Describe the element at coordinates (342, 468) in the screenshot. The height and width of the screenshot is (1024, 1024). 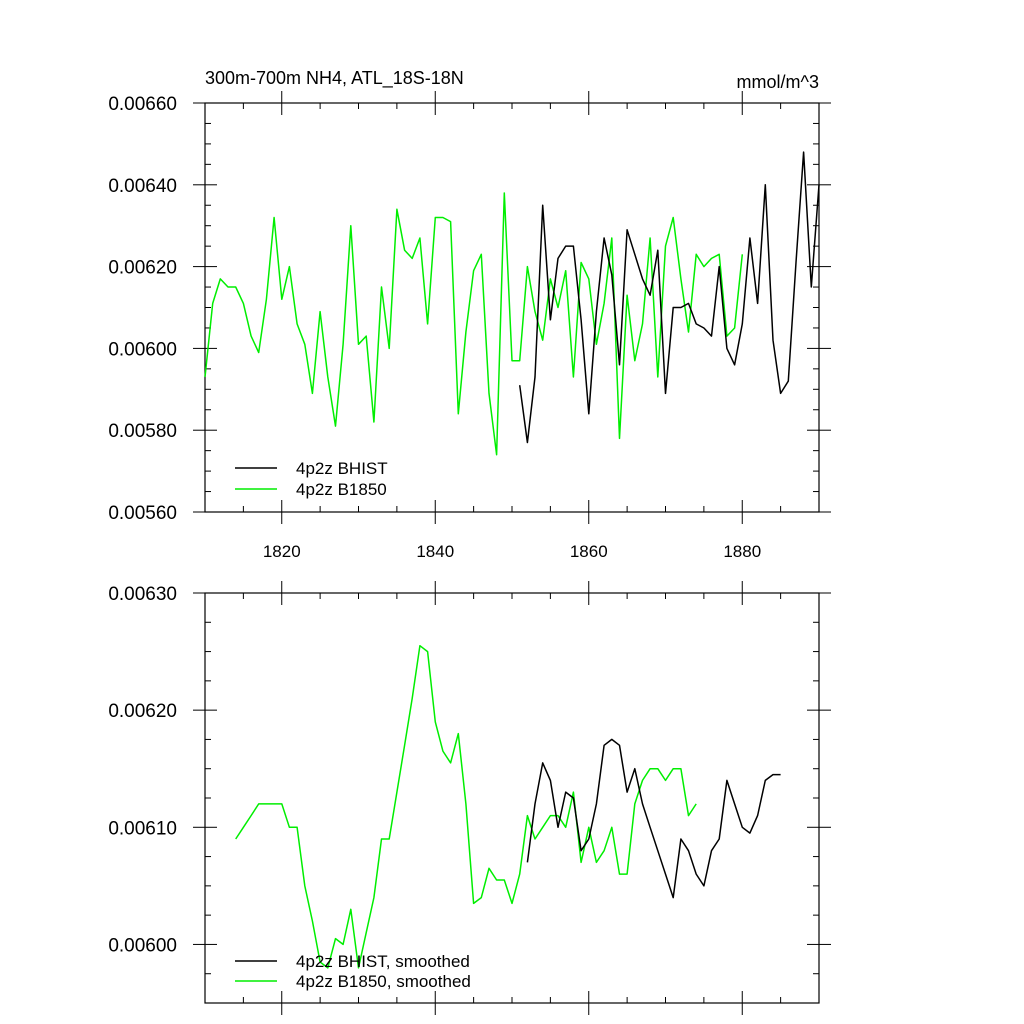
I see `top-legend-label-bhist: 4p2z BHIST` at that location.